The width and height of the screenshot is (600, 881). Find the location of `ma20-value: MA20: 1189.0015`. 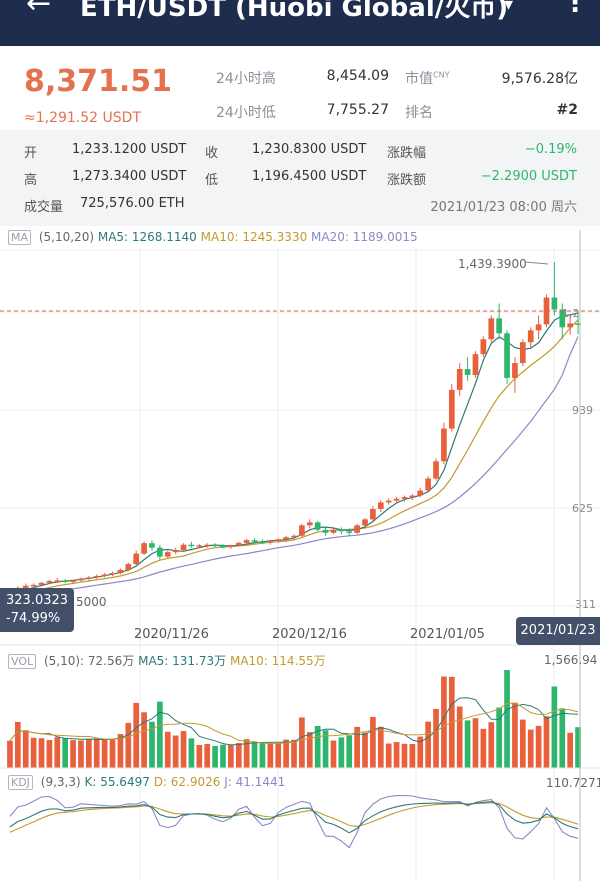

ma20-value: MA20: 1189.0015 is located at coordinates (364, 237).